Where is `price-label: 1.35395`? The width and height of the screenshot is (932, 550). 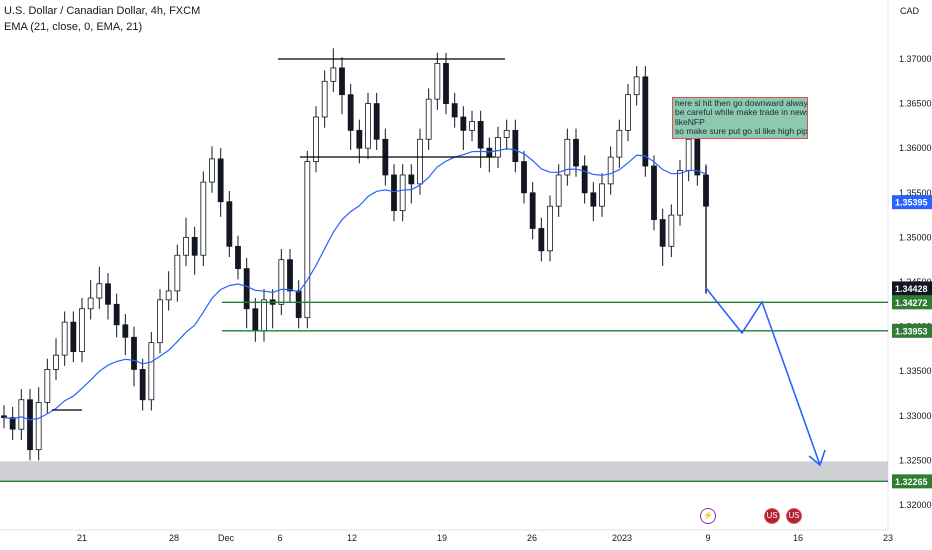
price-label: 1.35395 is located at coordinates (911, 203).